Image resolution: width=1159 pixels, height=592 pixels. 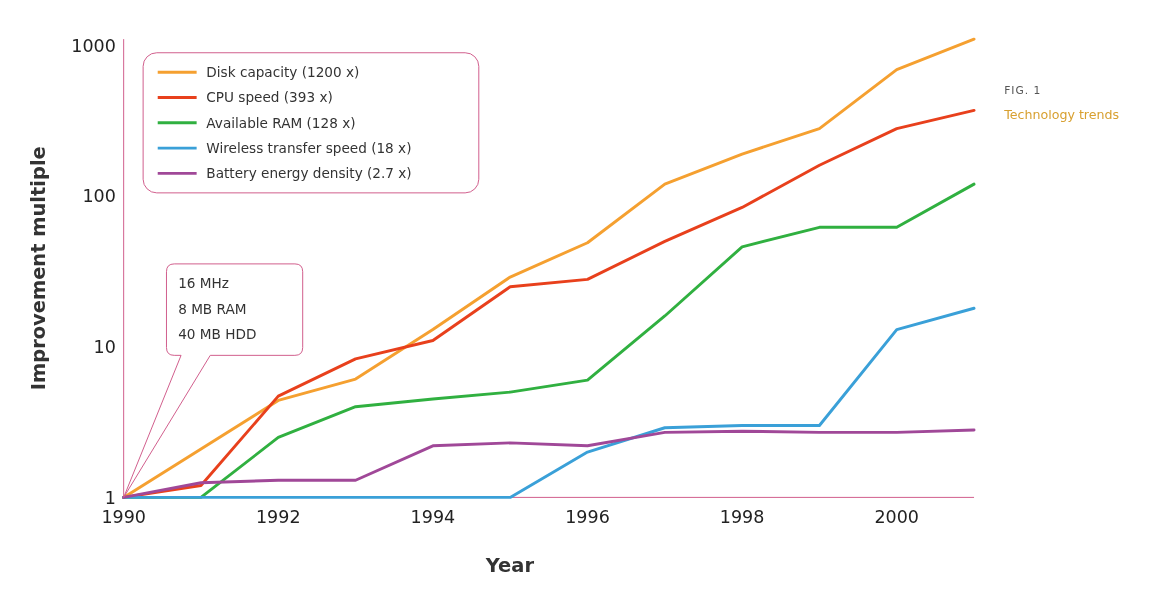 What do you see at coordinates (104, 346) in the screenshot?
I see `y-tick-label: 10` at bounding box center [104, 346].